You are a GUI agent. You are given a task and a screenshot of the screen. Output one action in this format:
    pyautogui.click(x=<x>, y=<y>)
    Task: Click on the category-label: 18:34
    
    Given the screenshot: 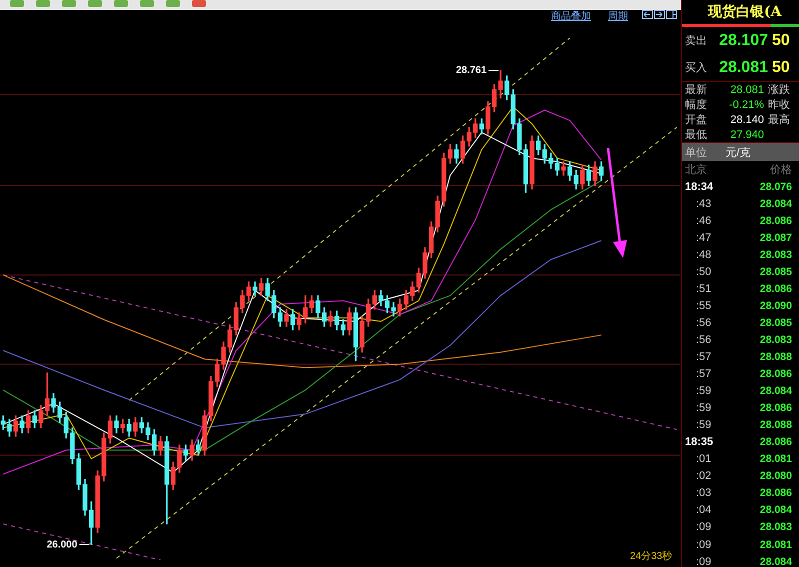 What is the action you would take?
    pyautogui.click(x=699, y=186)
    